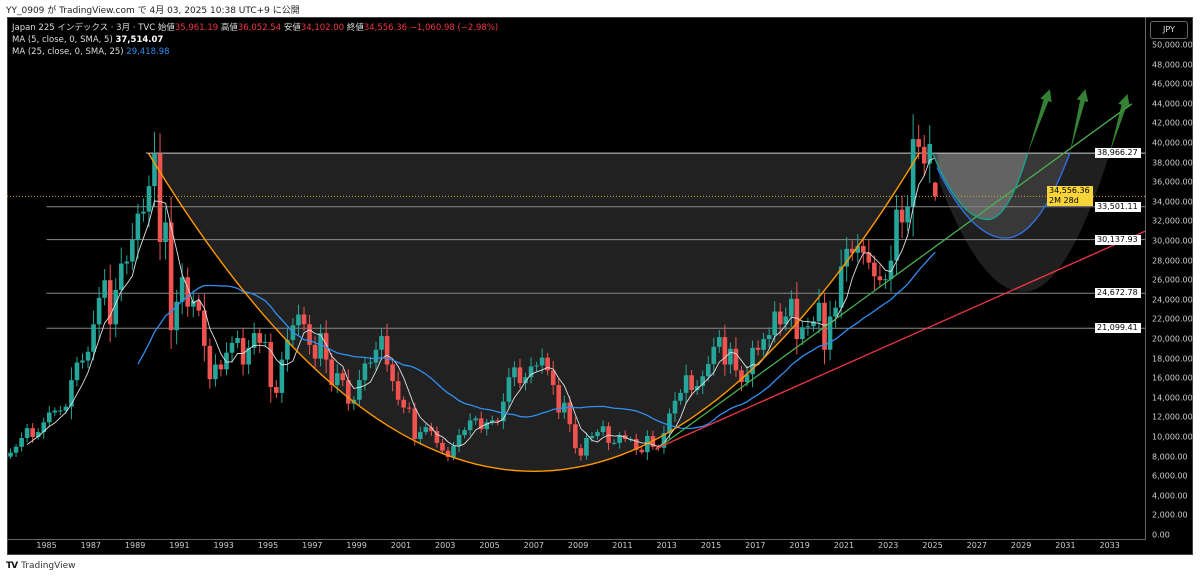 Image resolution: width=1200 pixels, height=577 pixels. Describe the element at coordinates (1118, 328) in the screenshot. I see `price-level-label: 21,099.41` at that location.